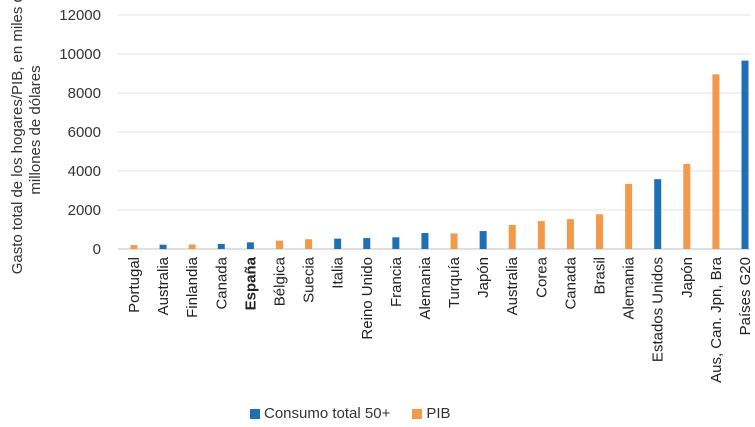 This screenshot has height=427, width=755. What do you see at coordinates (192, 287) in the screenshot?
I see `category-label: Finlandia` at bounding box center [192, 287].